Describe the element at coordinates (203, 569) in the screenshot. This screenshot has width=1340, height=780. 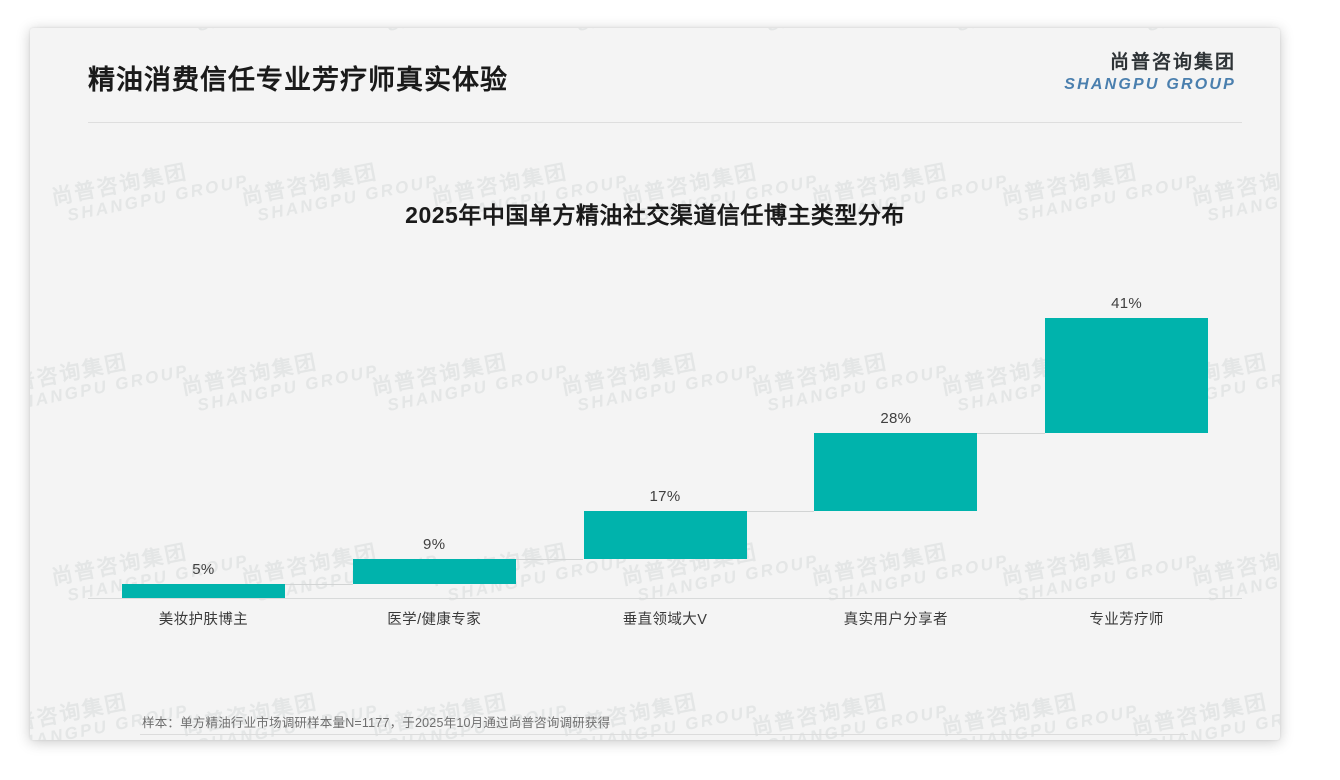
I see `bar-value-label-1: 5%` at that location.